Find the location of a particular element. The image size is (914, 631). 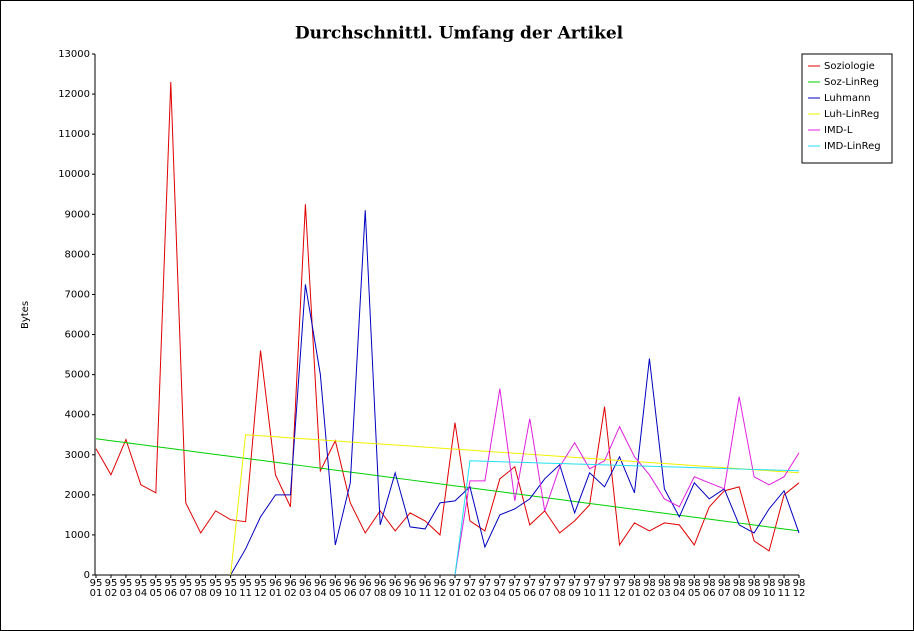

x-tick-label: 97 11 is located at coordinates (604, 588).